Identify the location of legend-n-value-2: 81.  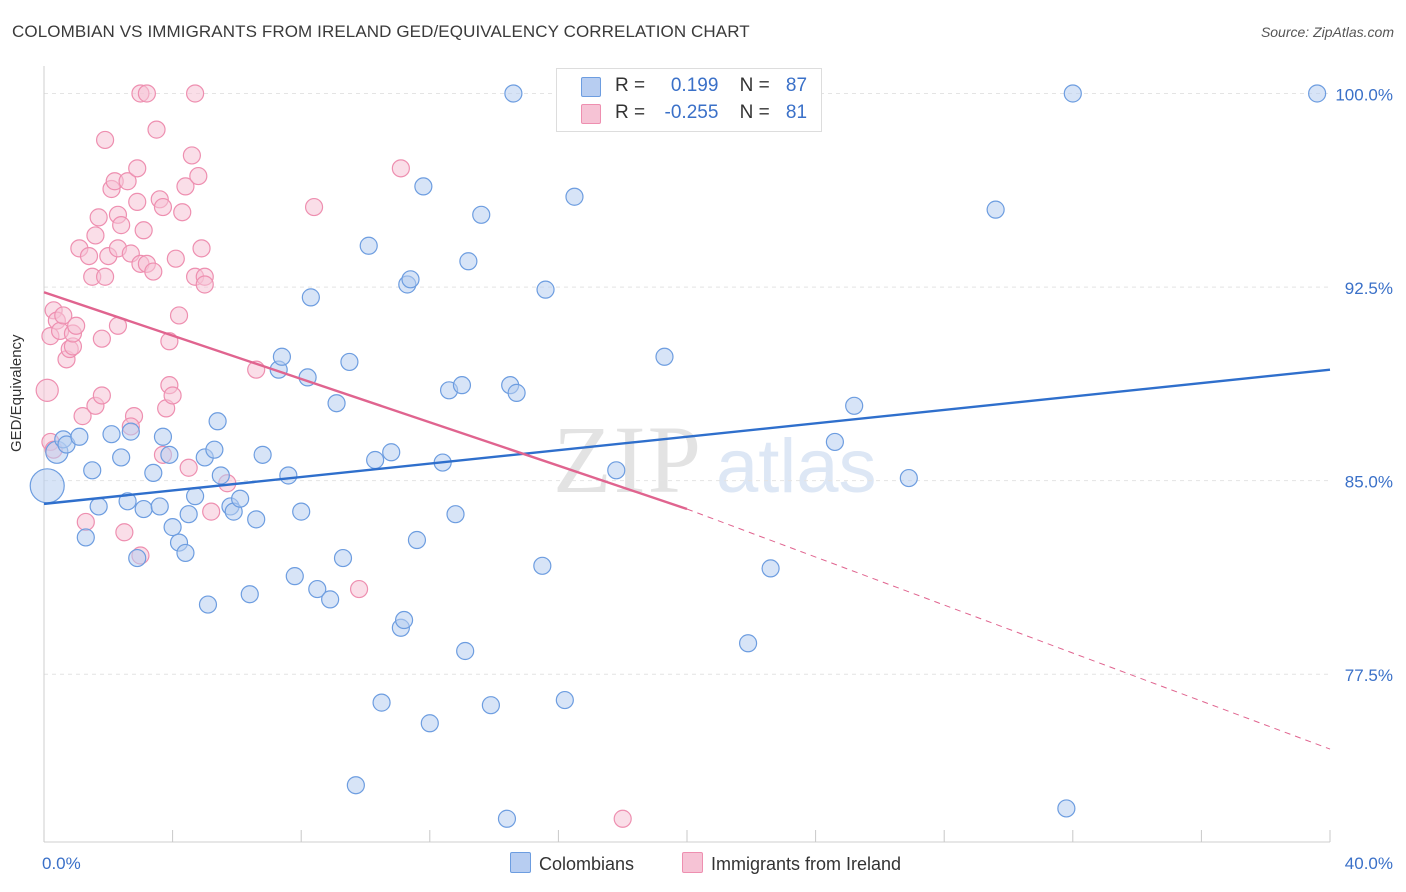
(796, 112).